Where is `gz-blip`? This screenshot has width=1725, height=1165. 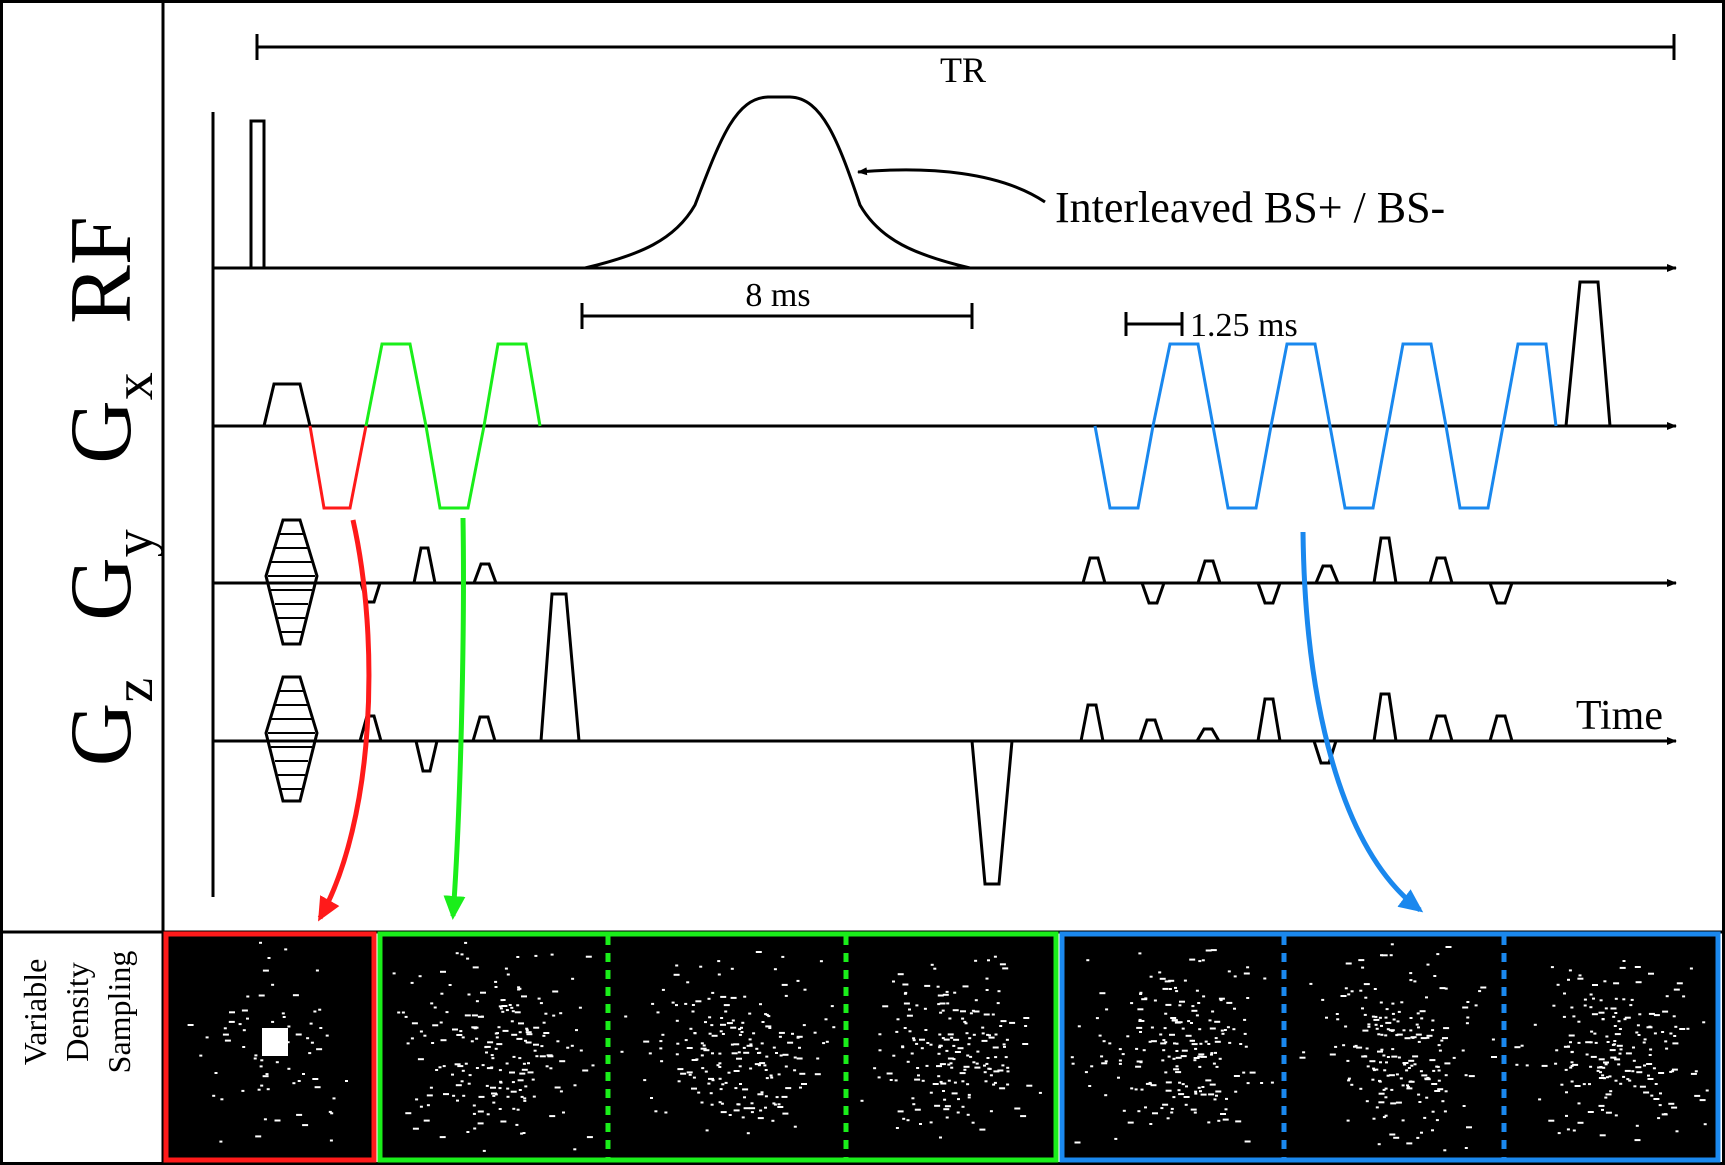
gz-blip is located at coordinates (1441, 728).